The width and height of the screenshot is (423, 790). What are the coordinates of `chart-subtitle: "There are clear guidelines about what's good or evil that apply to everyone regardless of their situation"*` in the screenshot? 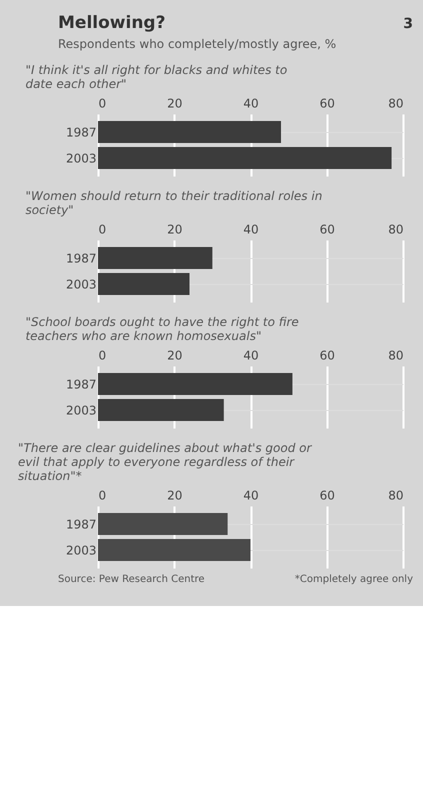 It's located at (165, 462).